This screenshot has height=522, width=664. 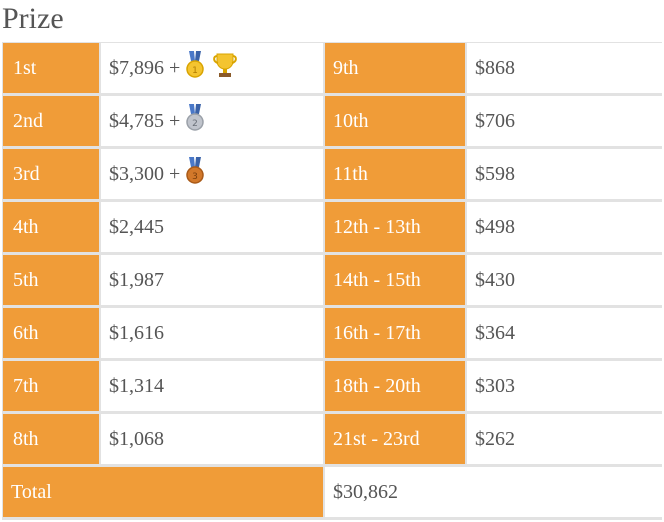 What do you see at coordinates (565, 174) in the screenshot?
I see `amount-cell: $598` at bounding box center [565, 174].